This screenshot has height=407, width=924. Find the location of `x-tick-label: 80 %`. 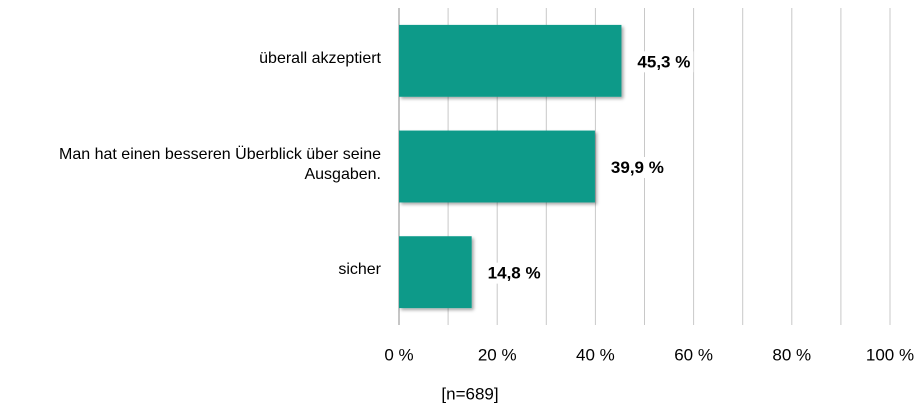

x-tick-label: 80 % is located at coordinates (791, 354).